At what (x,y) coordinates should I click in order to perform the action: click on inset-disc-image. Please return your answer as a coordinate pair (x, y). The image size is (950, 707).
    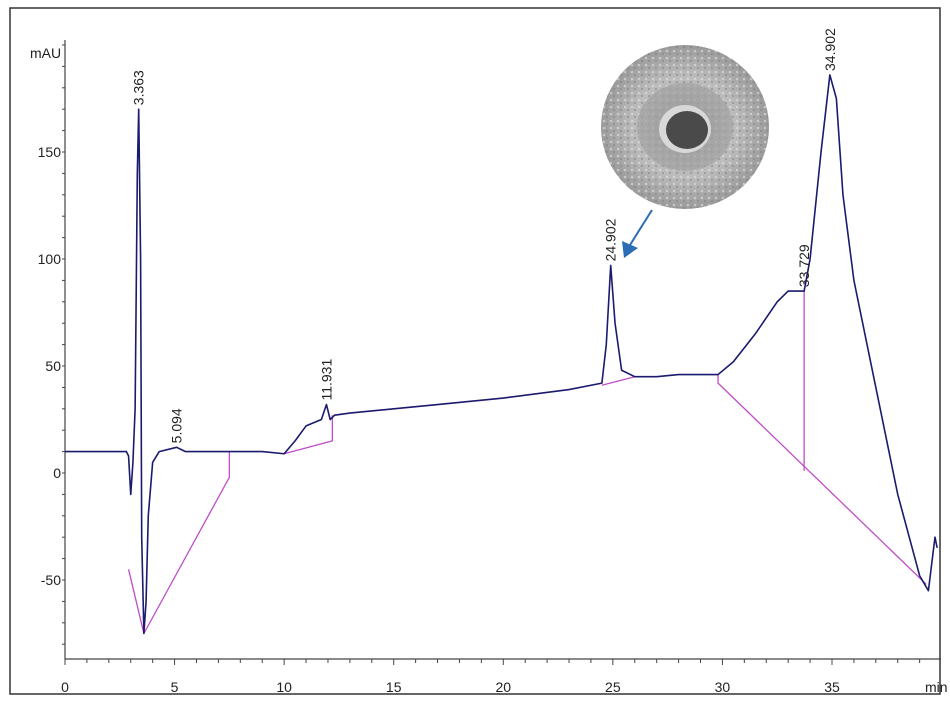
    Looking at the image, I should click on (685, 151).